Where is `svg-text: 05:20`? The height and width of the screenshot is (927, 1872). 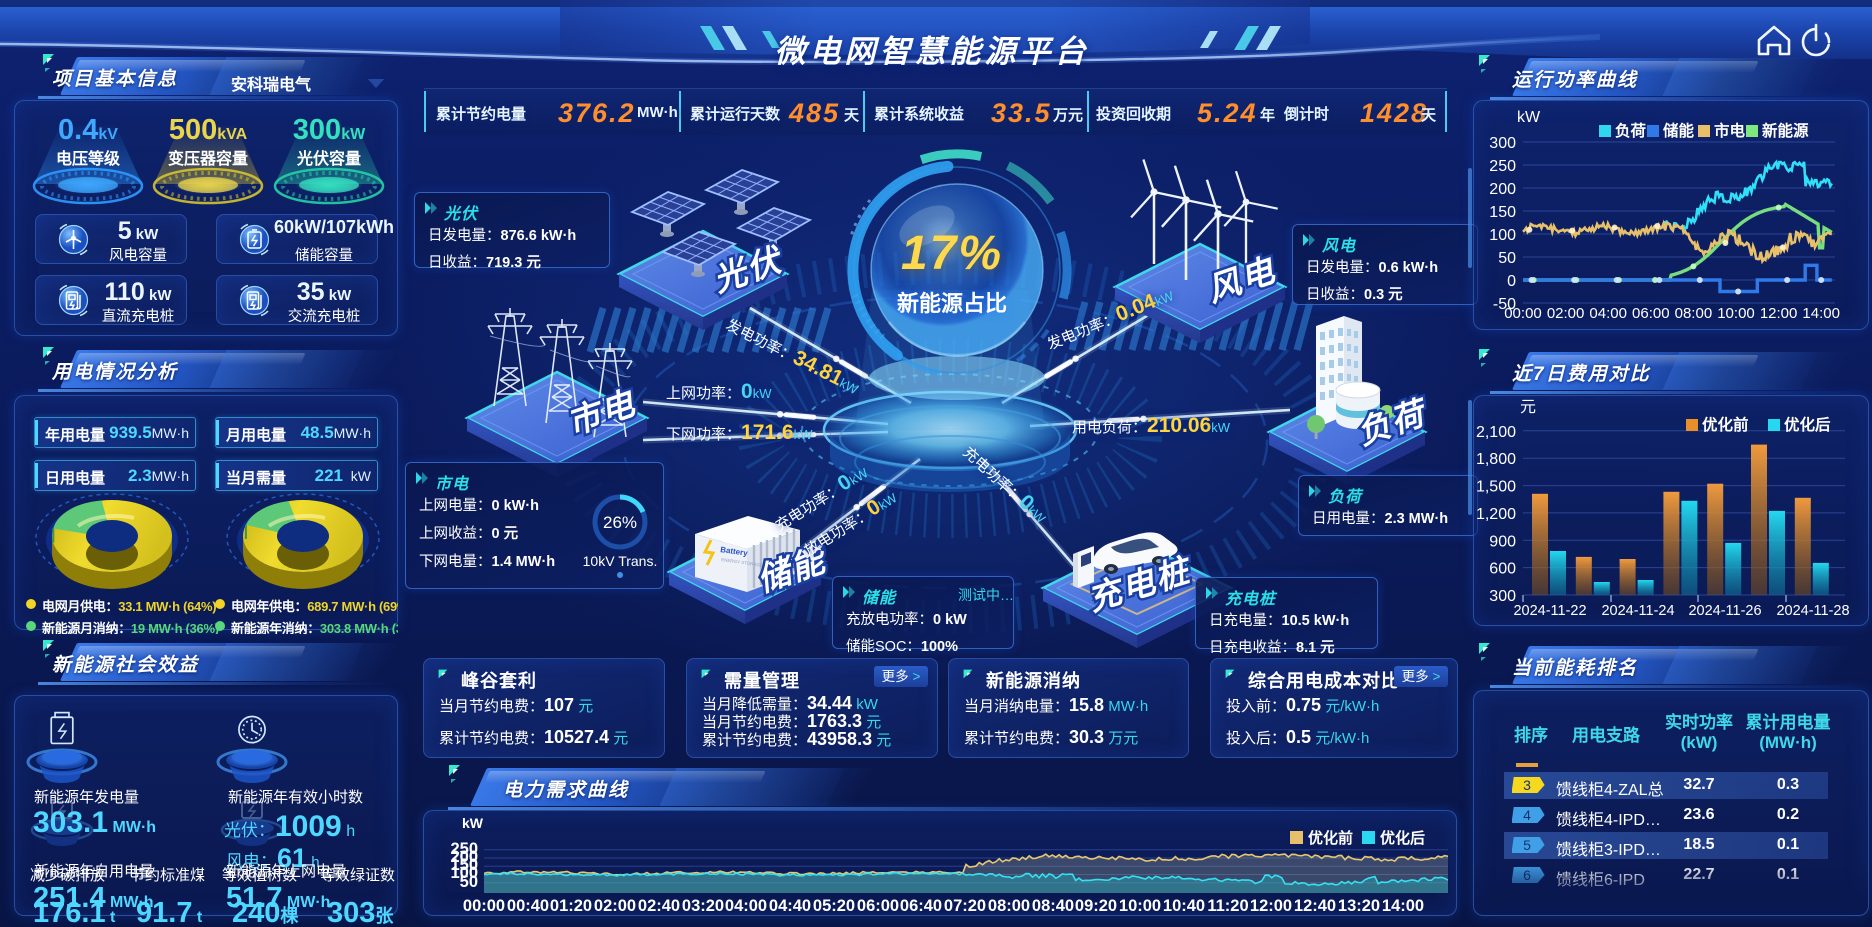
svg-text: 05:20 is located at coordinates (834, 906).